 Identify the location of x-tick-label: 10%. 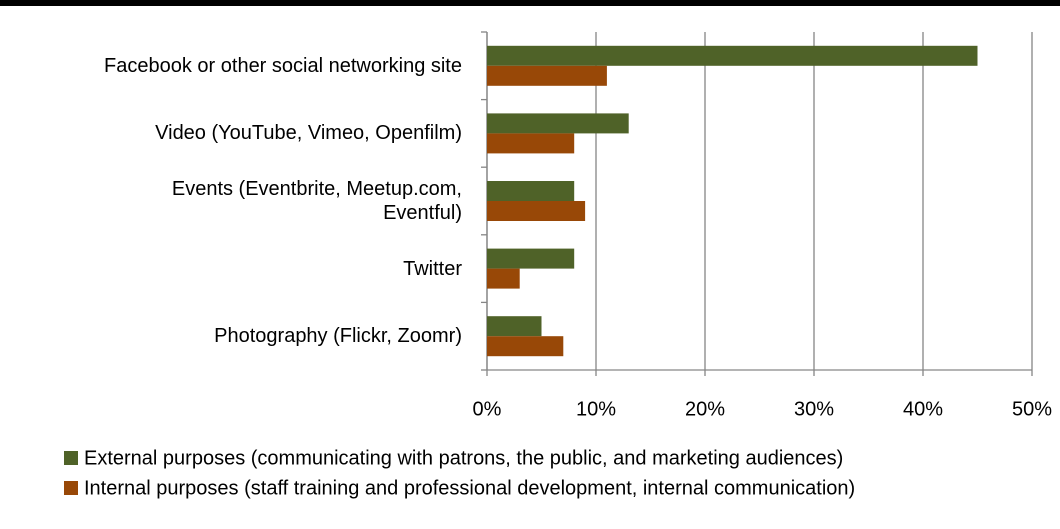
(596, 409).